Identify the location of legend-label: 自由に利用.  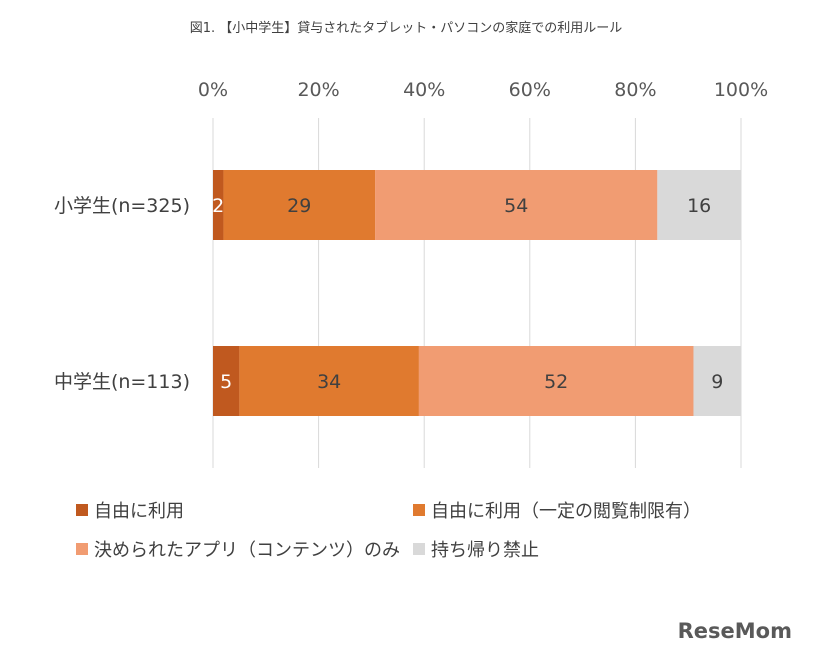
(139, 511).